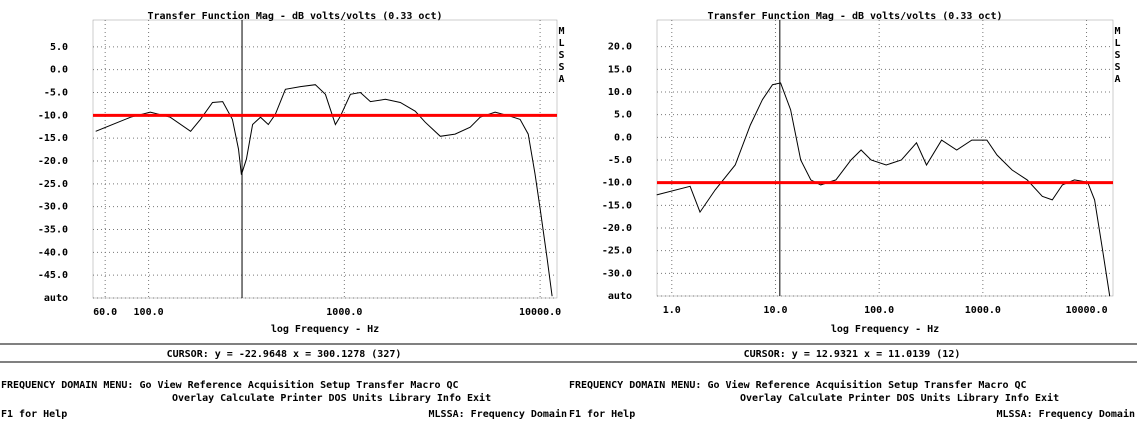 This screenshot has width=1137, height=423. What do you see at coordinates (284, 354) in the screenshot?
I see `cursor-readout: CURSOR: y = -22.9648 x = 300.1278 (327)` at bounding box center [284, 354].